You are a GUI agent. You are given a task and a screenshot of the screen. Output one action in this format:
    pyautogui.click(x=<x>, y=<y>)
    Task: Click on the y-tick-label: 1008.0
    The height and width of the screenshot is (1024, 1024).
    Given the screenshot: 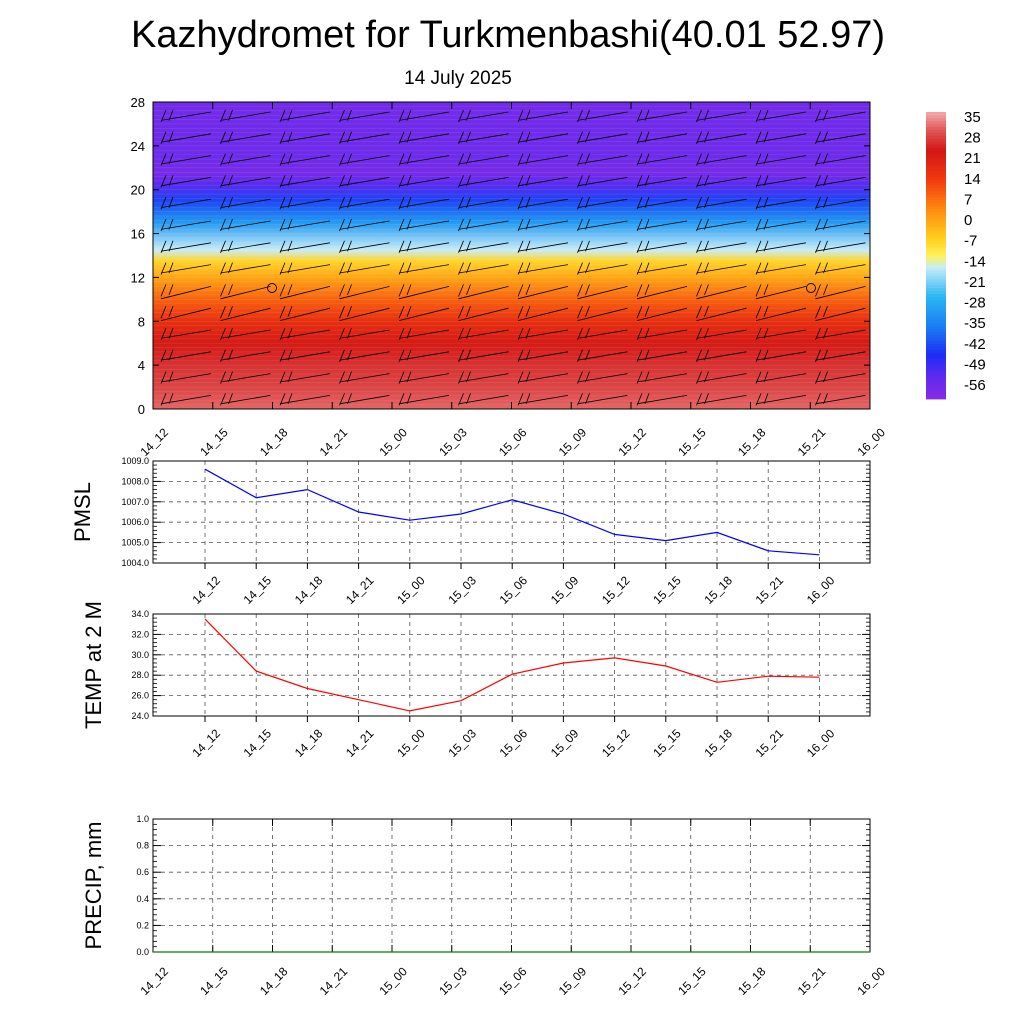 What is the action you would take?
    pyautogui.click(x=135, y=481)
    